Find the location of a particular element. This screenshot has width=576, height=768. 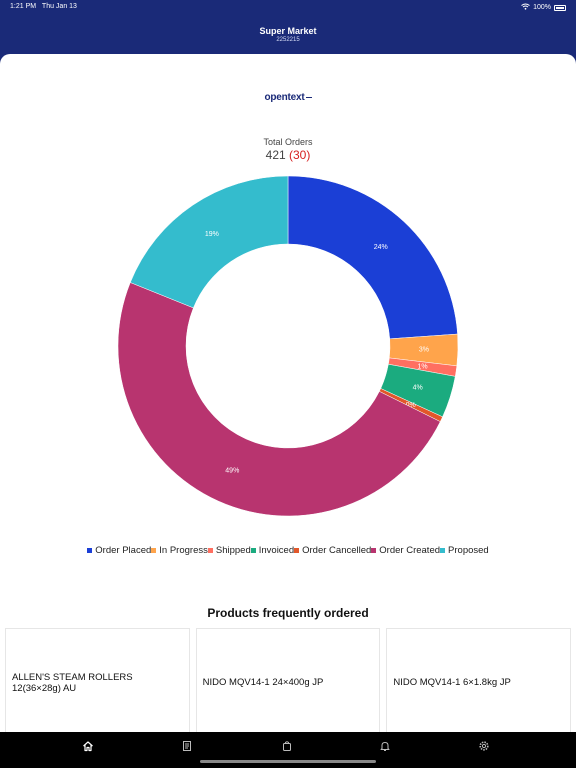

store-id: 2252215 is located at coordinates (288, 40).